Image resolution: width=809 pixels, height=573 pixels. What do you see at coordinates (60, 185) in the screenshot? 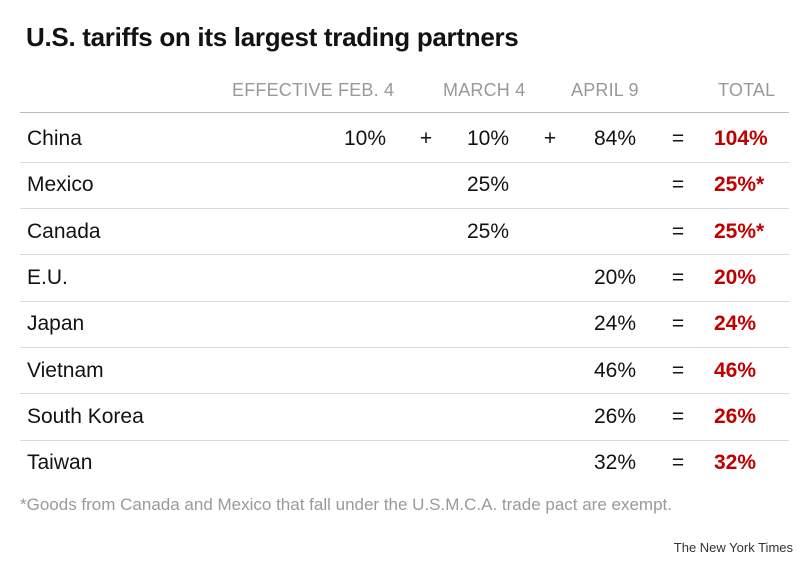
I see `cell-country: Mexico` at bounding box center [60, 185].